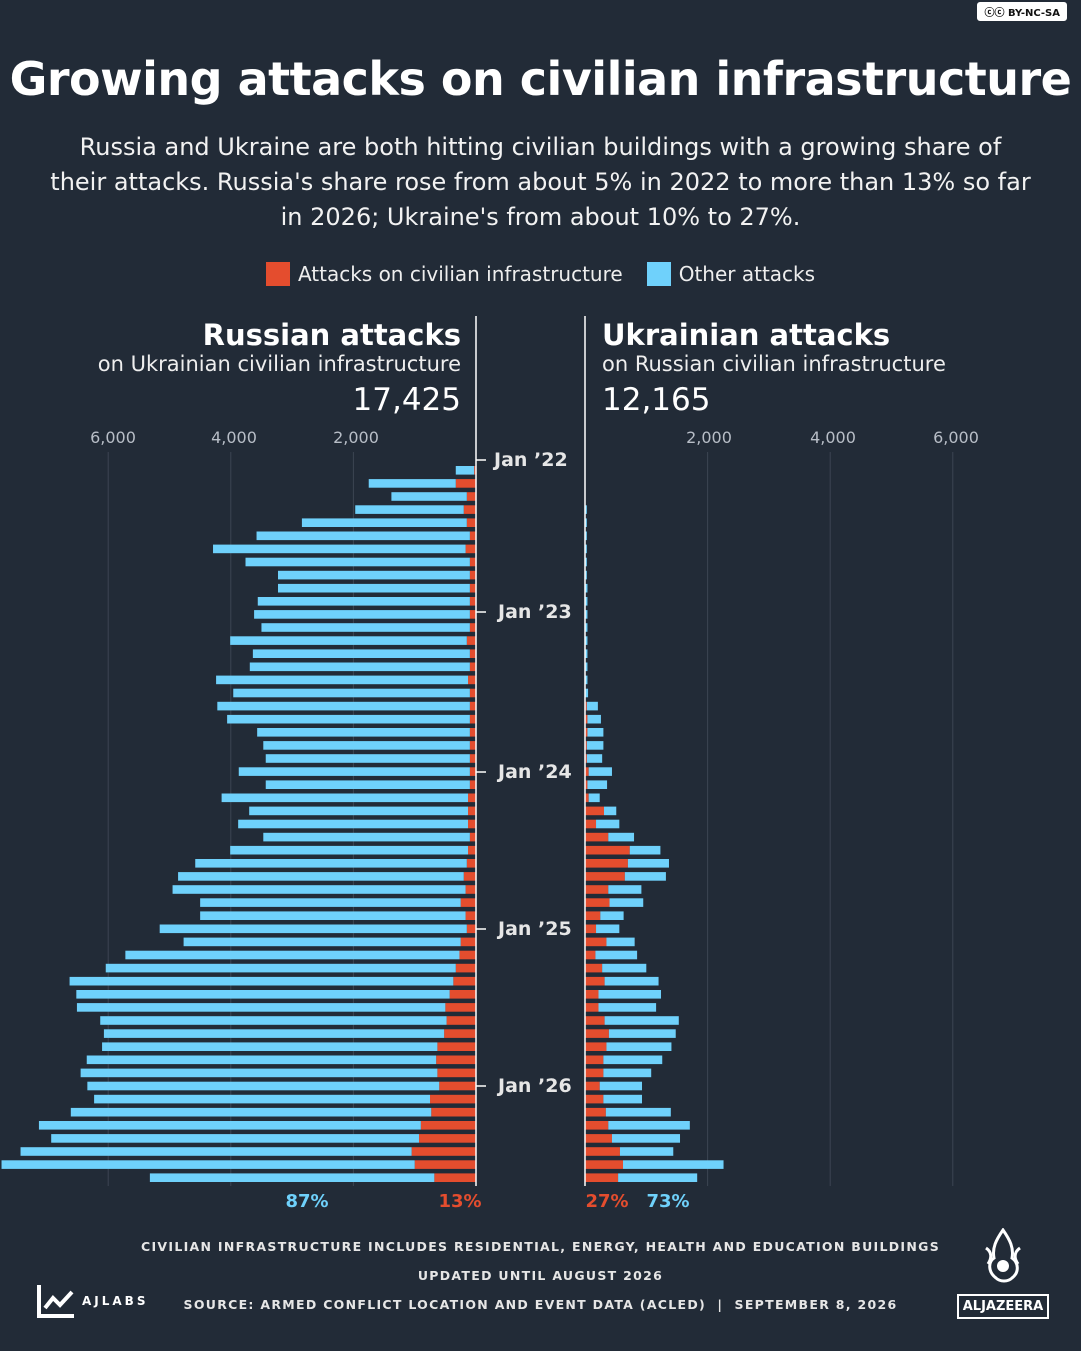 Image resolution: width=1081 pixels, height=1351 pixels. What do you see at coordinates (833, 437) in the screenshot?
I see `ukraine-tick-4000: 4,000` at bounding box center [833, 437].